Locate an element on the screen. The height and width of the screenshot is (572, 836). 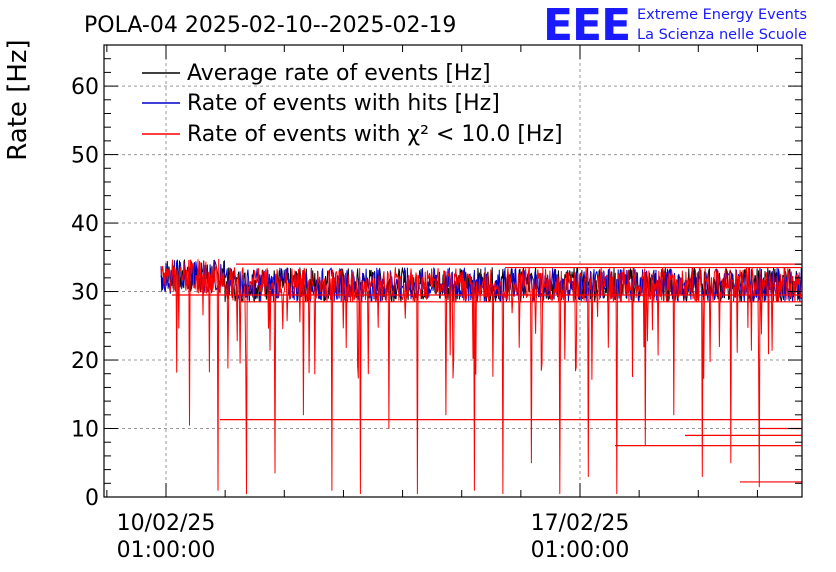
y-tick-label-50: 50 is located at coordinates (85, 156).